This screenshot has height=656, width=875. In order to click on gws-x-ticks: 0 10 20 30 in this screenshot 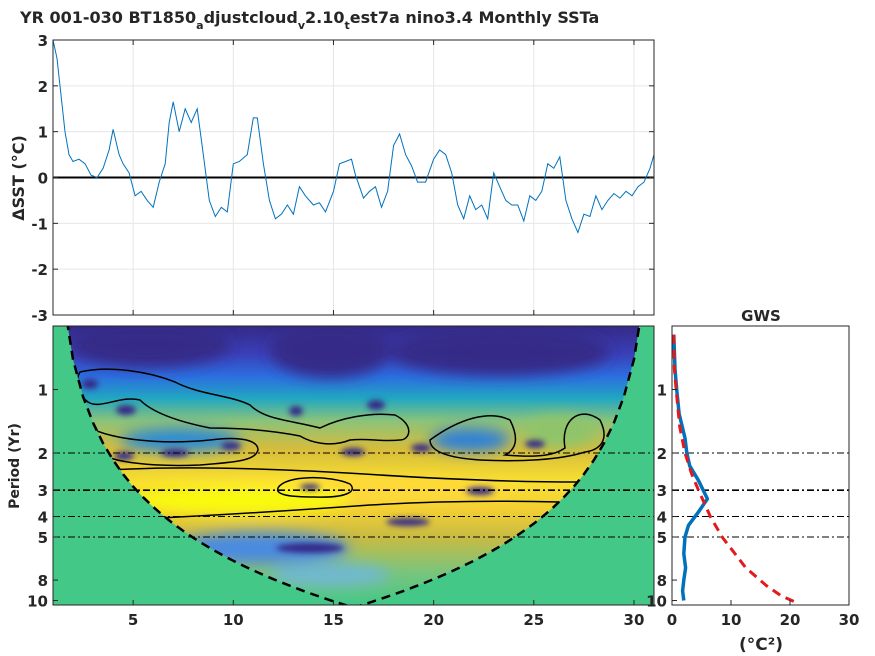, I will do `click(763, 614)`.